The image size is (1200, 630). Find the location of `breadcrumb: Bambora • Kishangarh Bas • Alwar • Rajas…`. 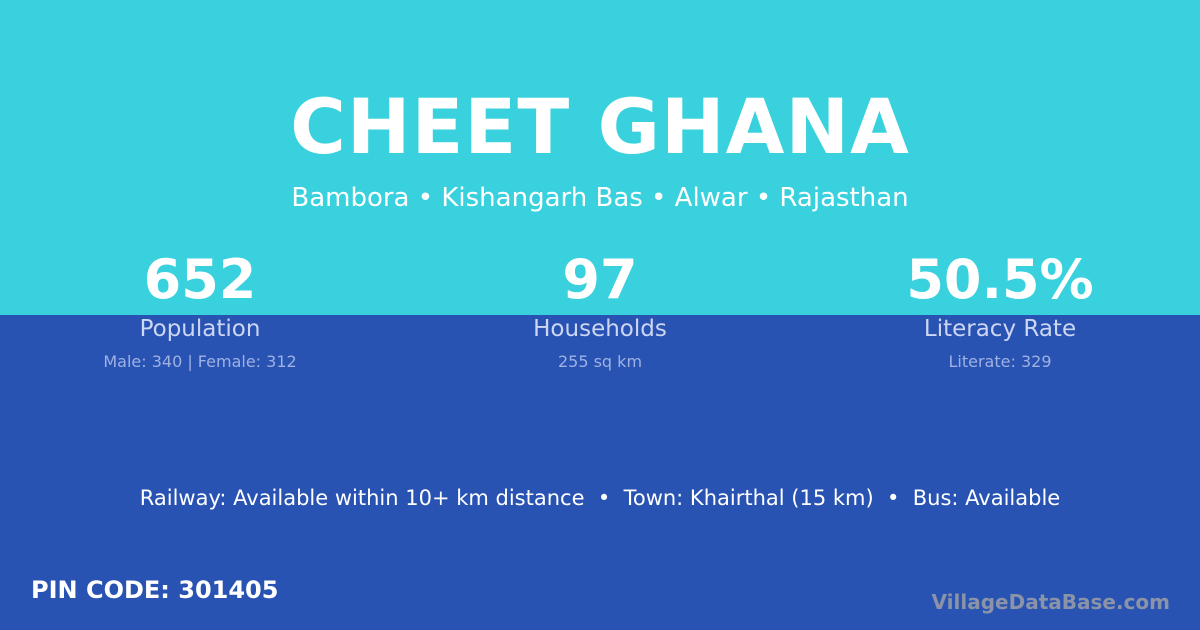

breadcrumb: Bambora • Kishangarh Bas • Alwar • Rajas… is located at coordinates (600, 198).